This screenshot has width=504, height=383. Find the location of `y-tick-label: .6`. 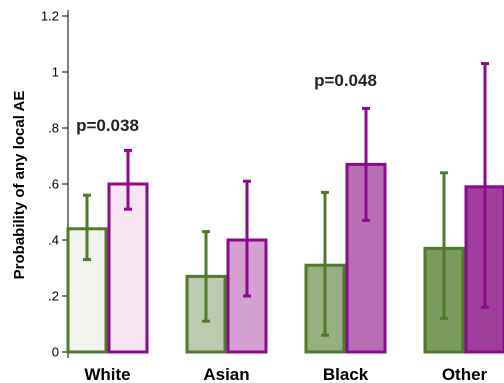

y-tick-label: .6 is located at coordinates (53, 184).